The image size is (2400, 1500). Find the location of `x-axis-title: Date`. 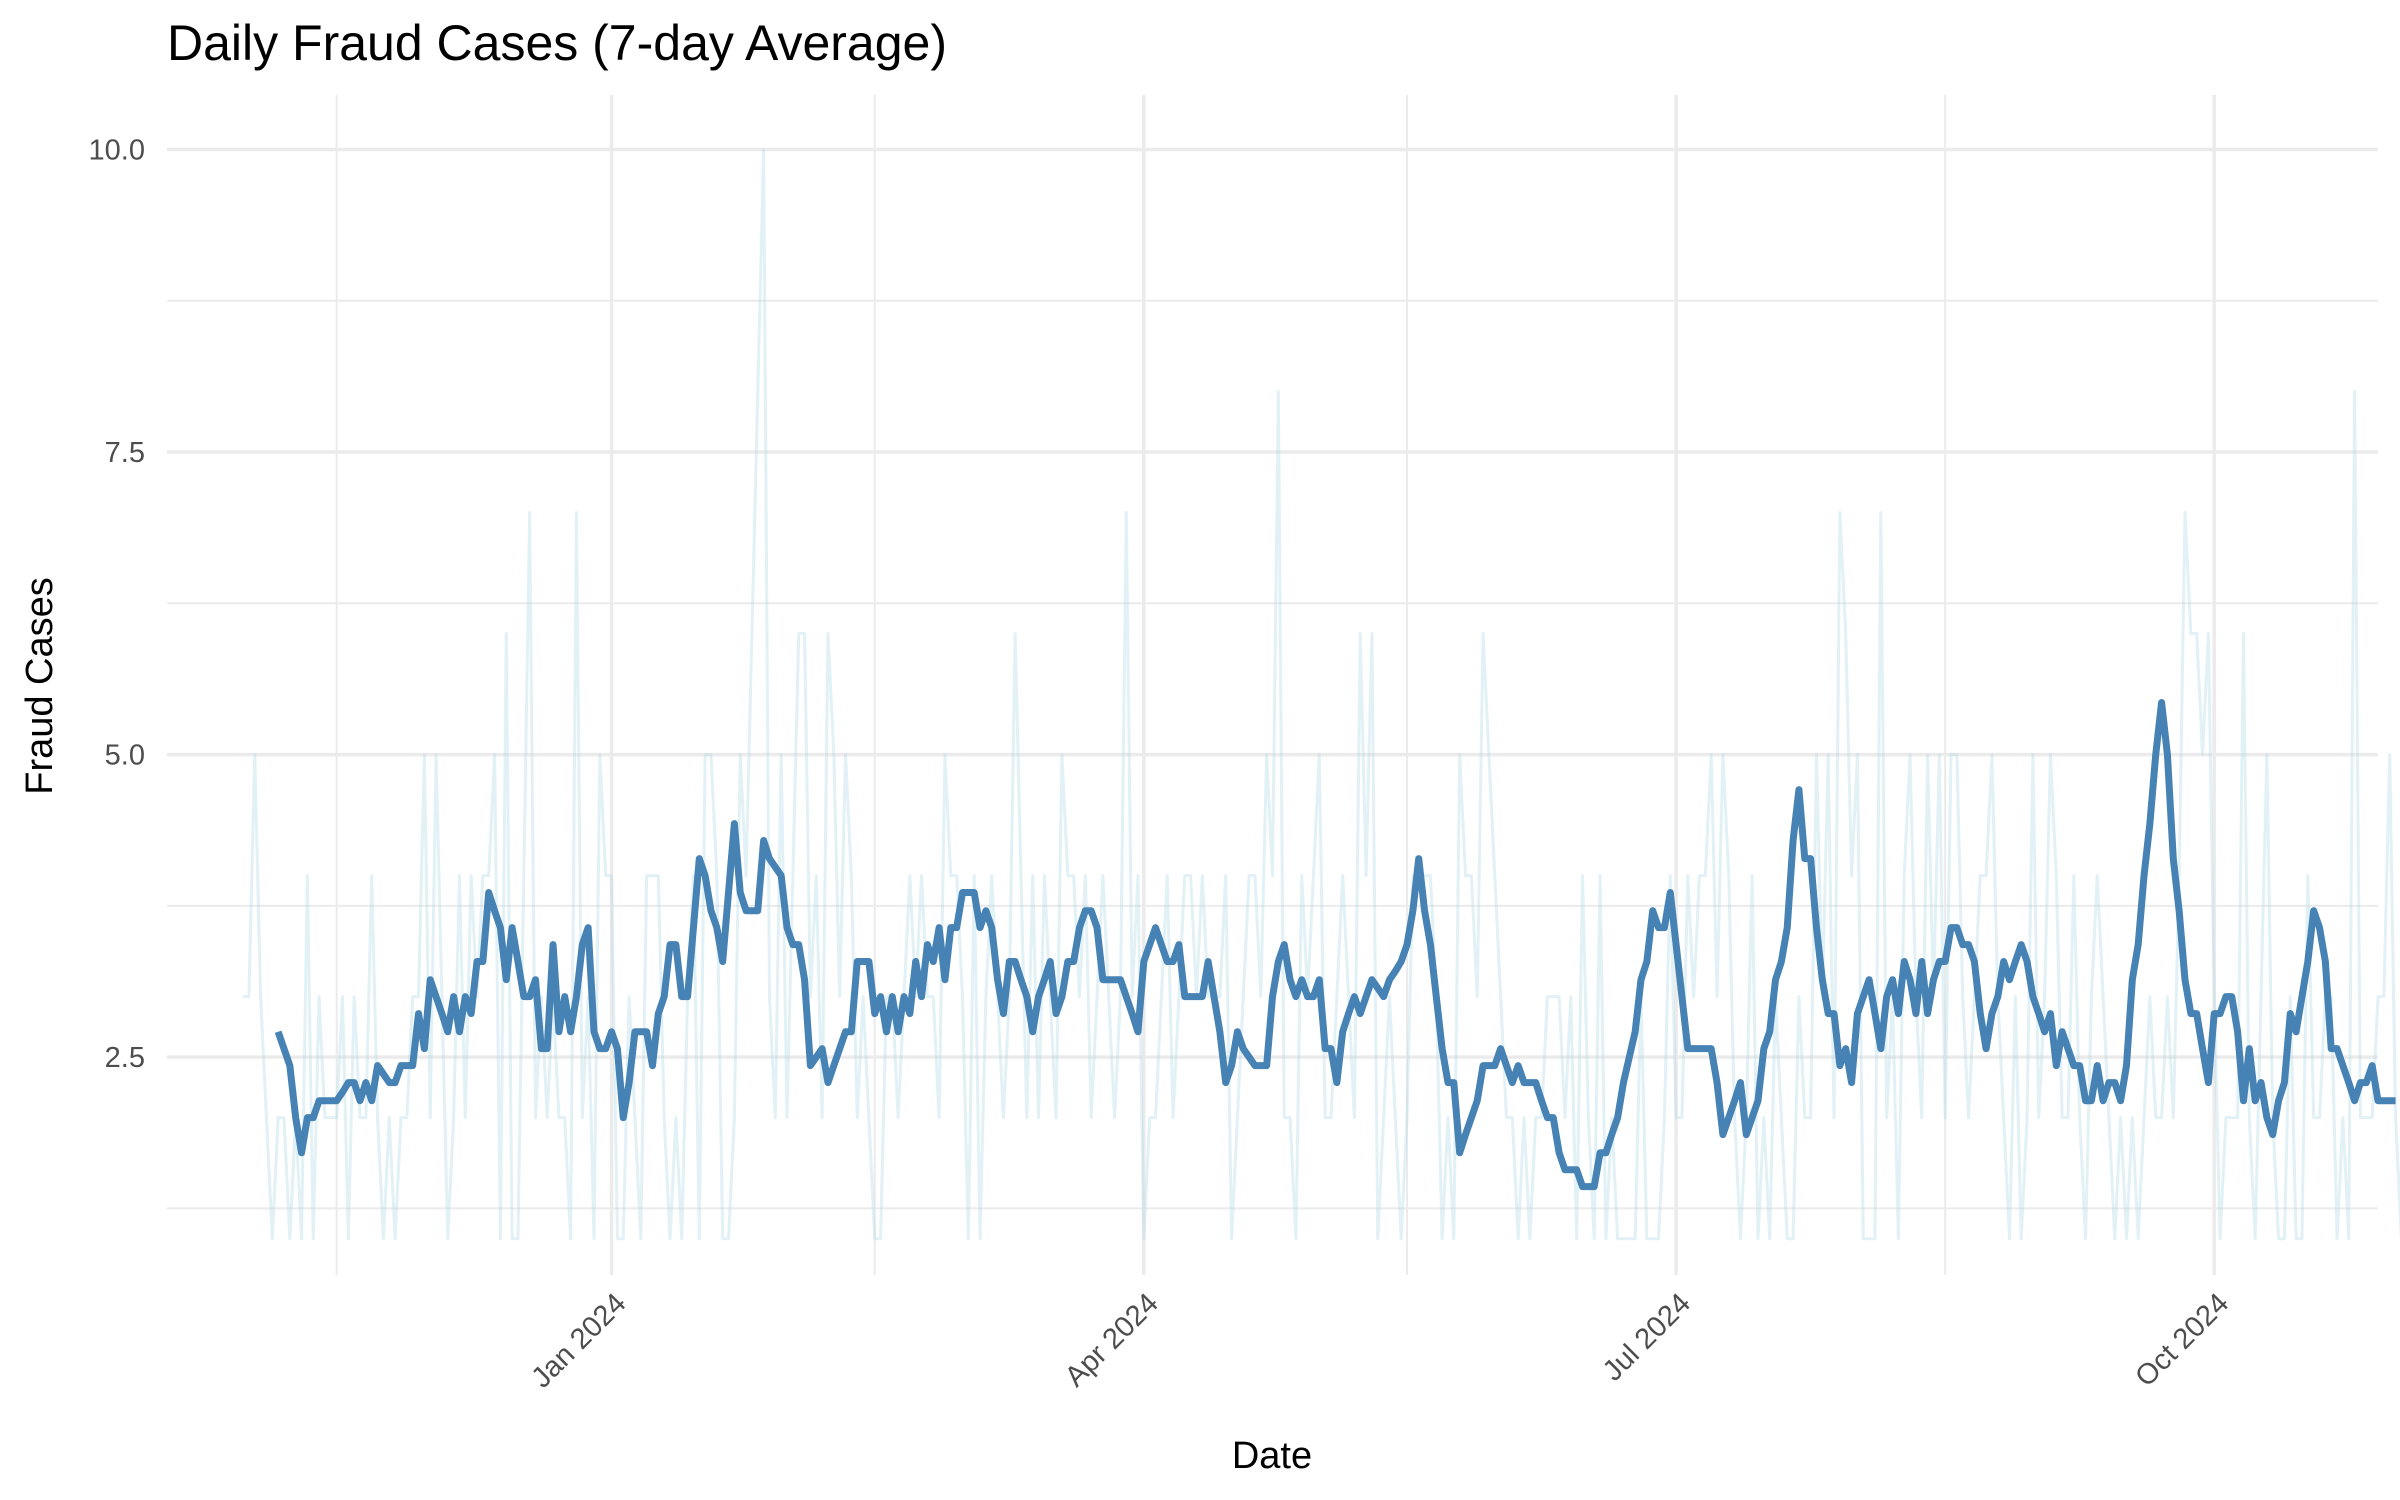

x-axis-title: Date is located at coordinates (1272, 1456).